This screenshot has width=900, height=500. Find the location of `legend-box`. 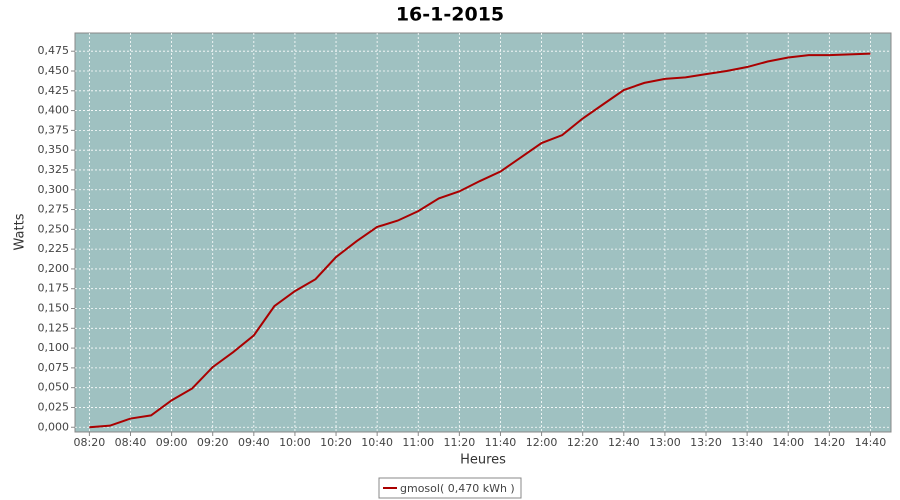

legend-box is located at coordinates (450, 488).